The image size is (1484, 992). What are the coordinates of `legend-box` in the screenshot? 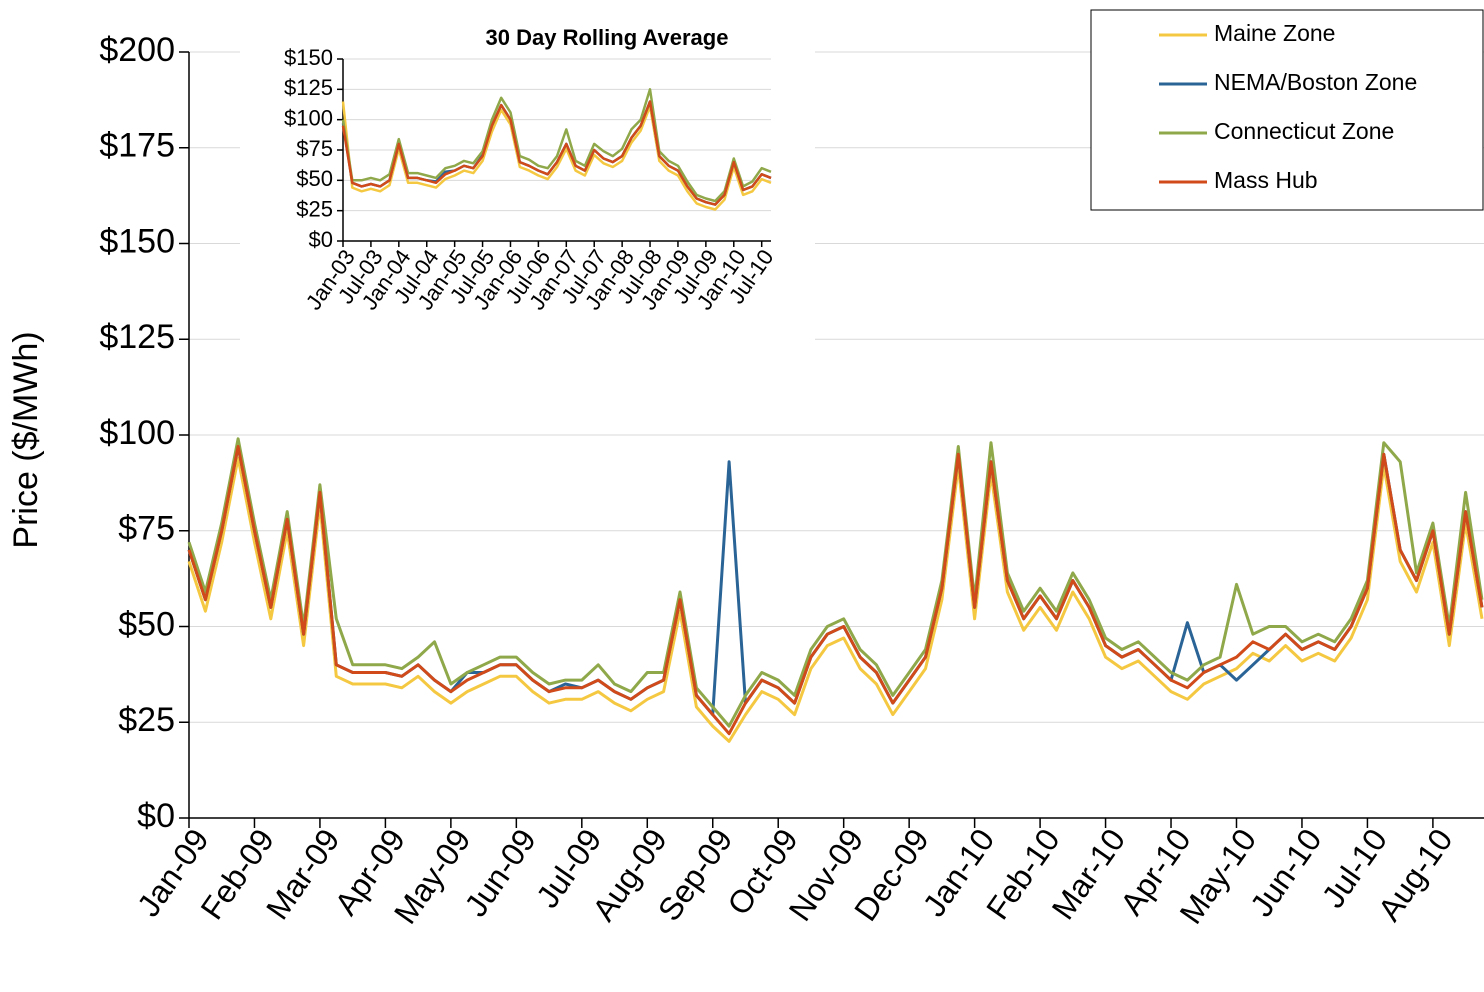 It's located at (1287, 110).